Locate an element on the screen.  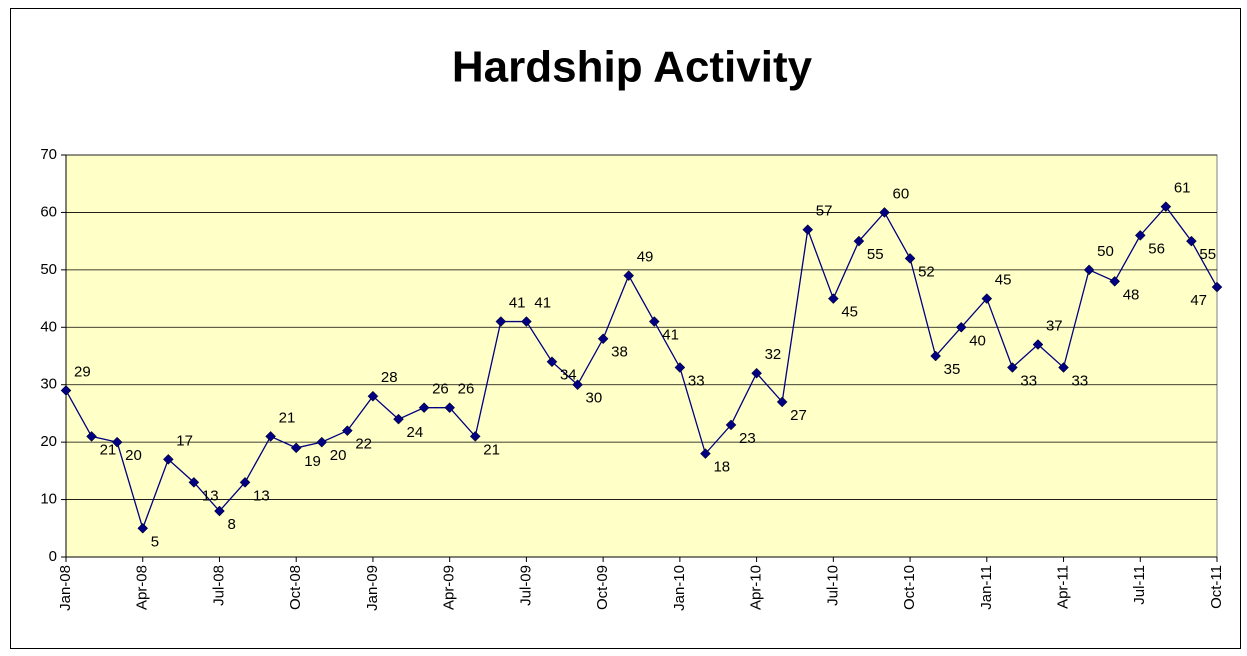
data-label: 37 is located at coordinates (1054, 325).